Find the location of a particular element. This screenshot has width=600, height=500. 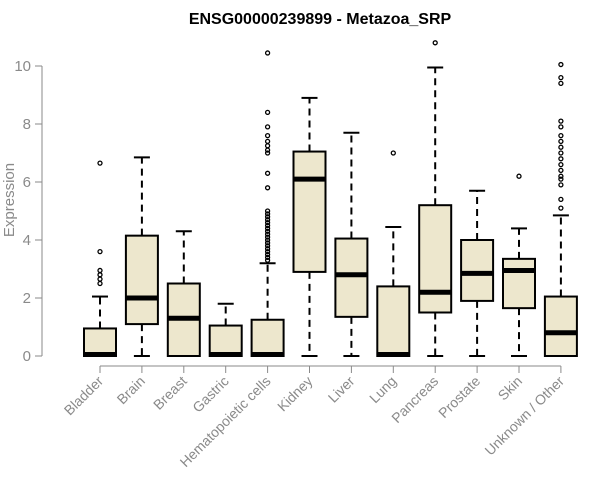

box-prostate is located at coordinates (477, 273).